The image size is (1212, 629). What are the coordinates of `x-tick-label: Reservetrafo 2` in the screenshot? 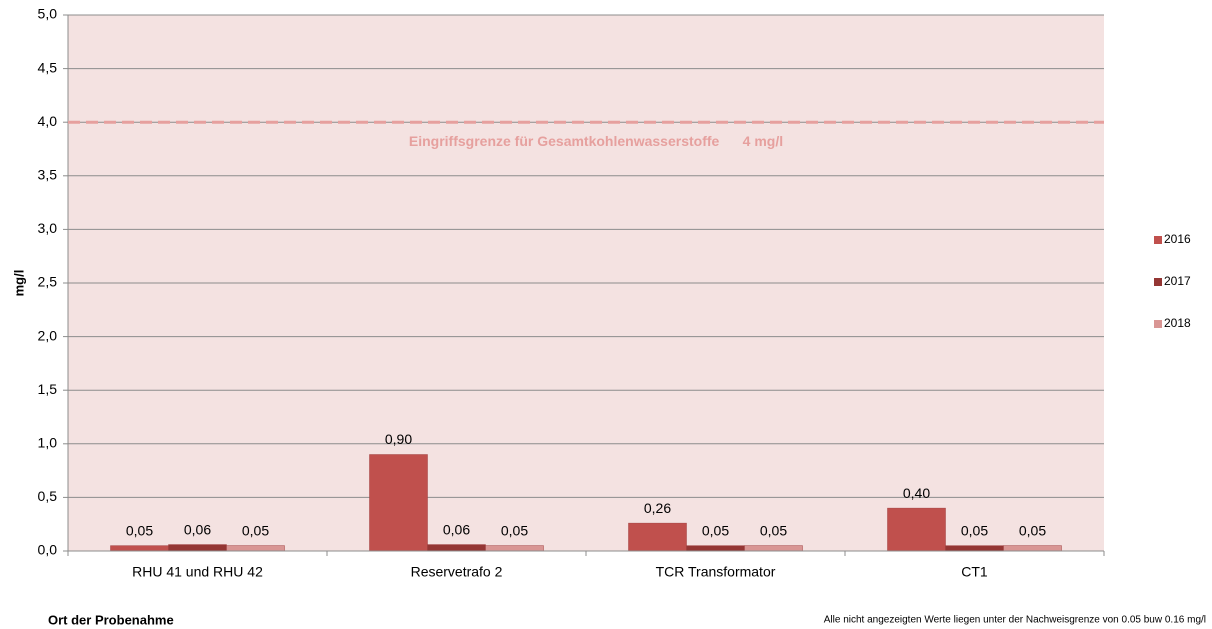 It's located at (457, 572).